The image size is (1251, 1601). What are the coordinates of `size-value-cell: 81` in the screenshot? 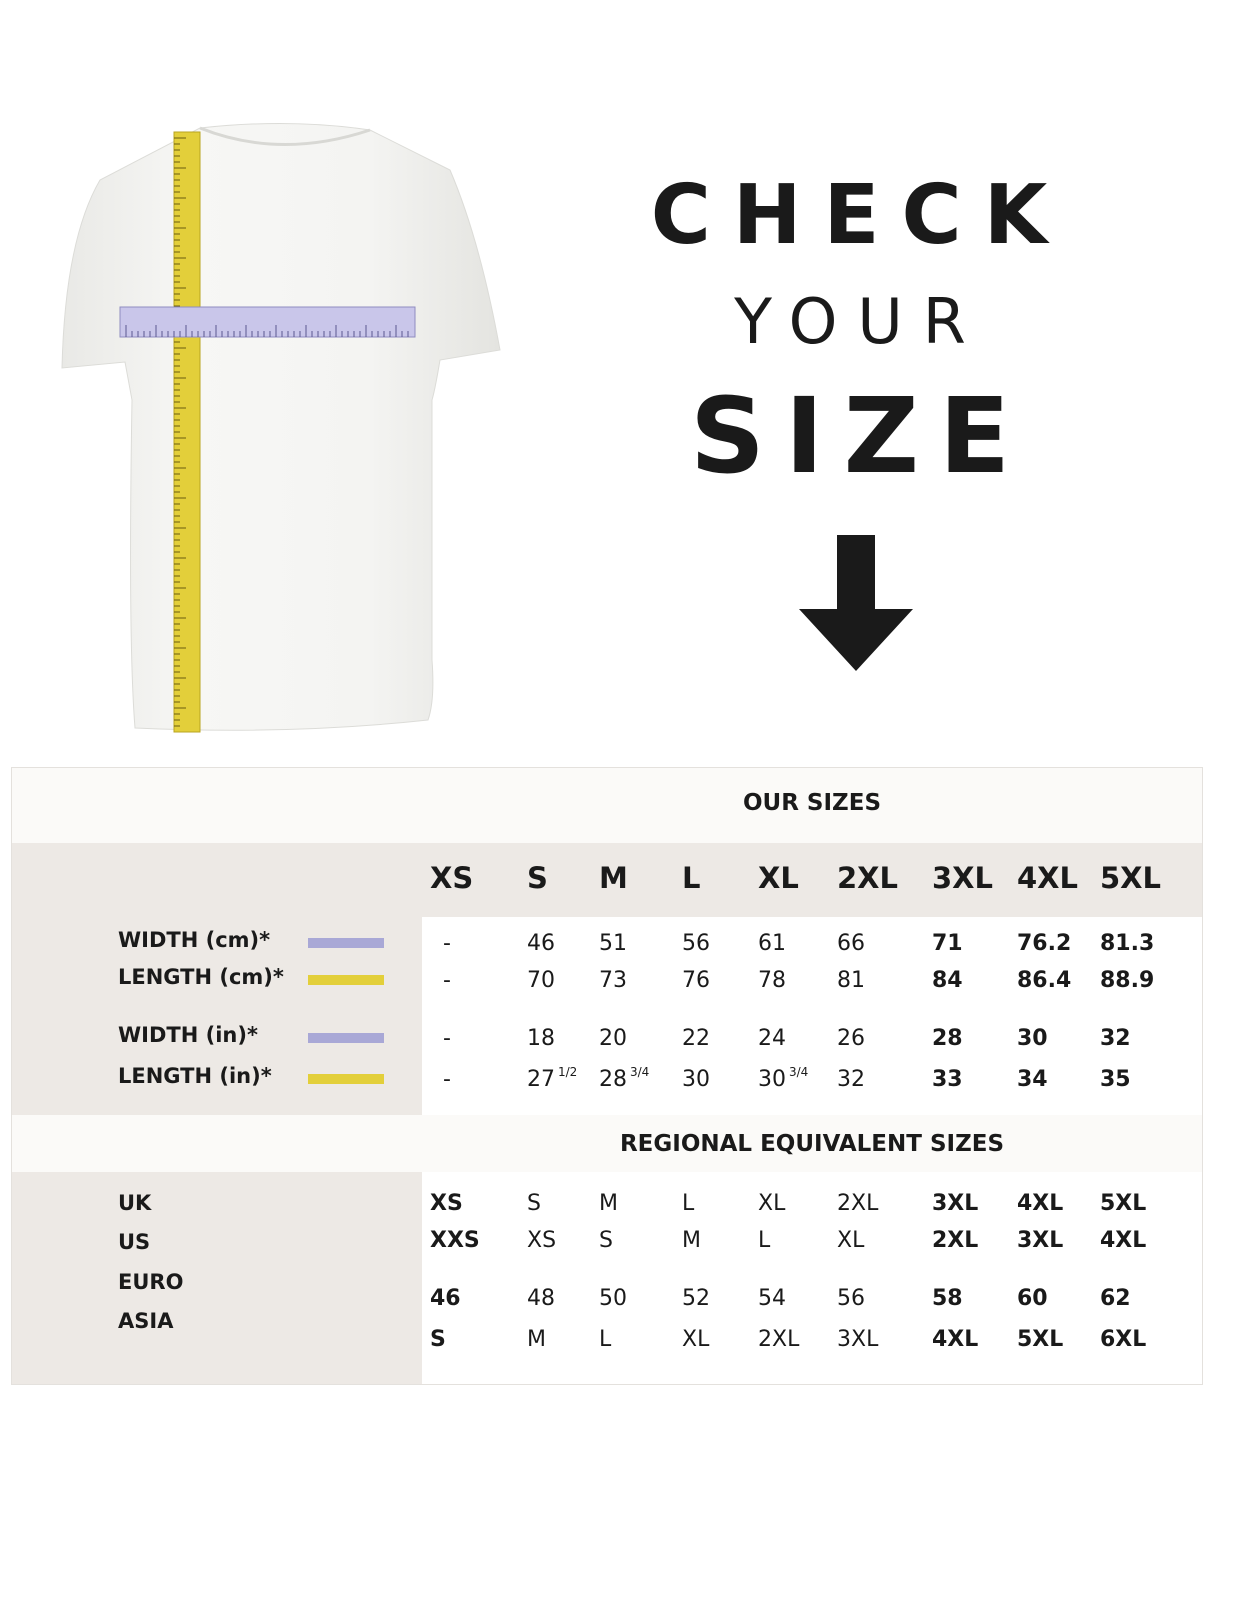 It's located at (851, 980).